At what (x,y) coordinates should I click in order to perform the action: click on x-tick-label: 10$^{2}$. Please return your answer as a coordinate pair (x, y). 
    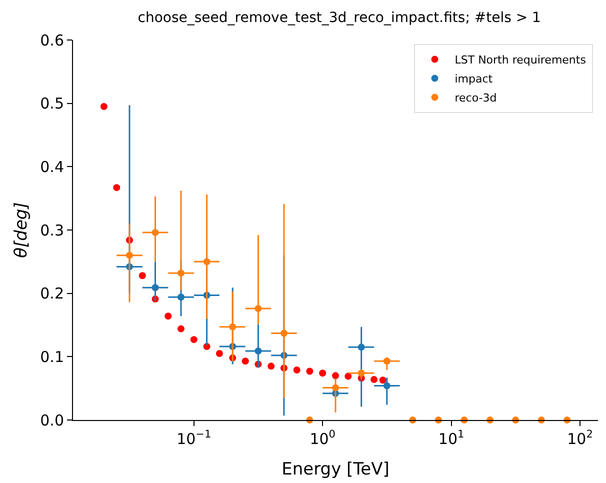
    Looking at the image, I should click on (580, 438).